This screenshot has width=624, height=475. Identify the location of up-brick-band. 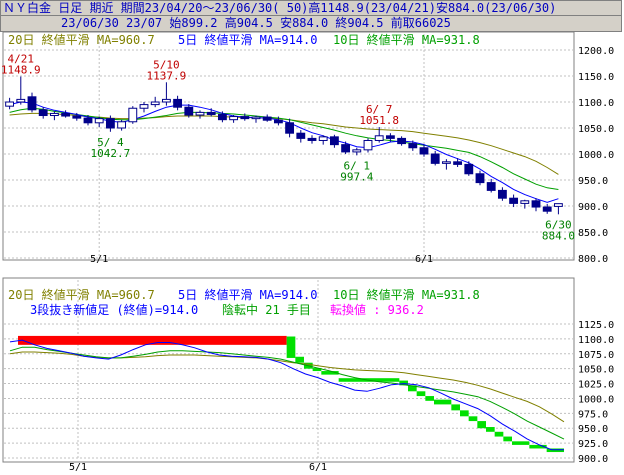
(152, 340).